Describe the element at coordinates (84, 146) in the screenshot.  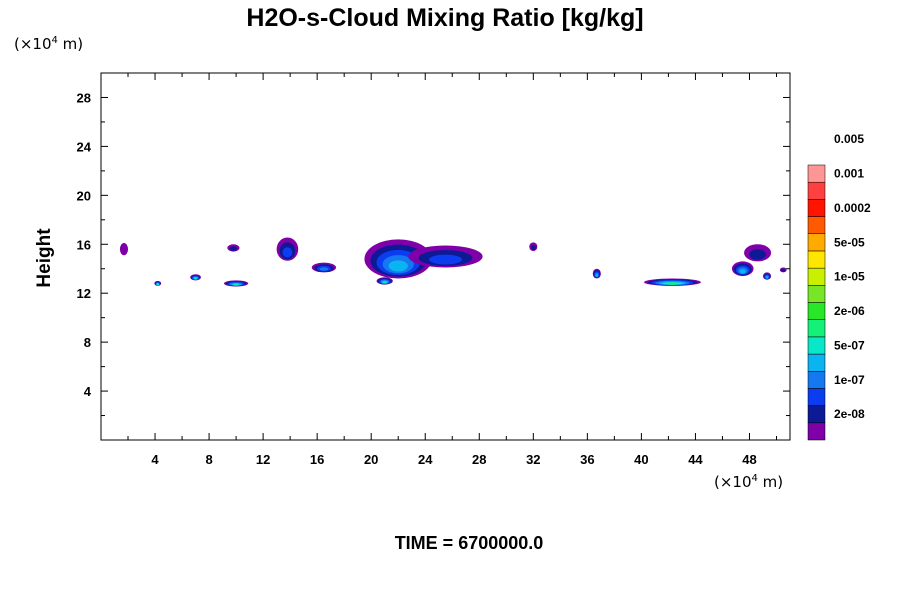
I see `y-tick-label: 24` at that location.